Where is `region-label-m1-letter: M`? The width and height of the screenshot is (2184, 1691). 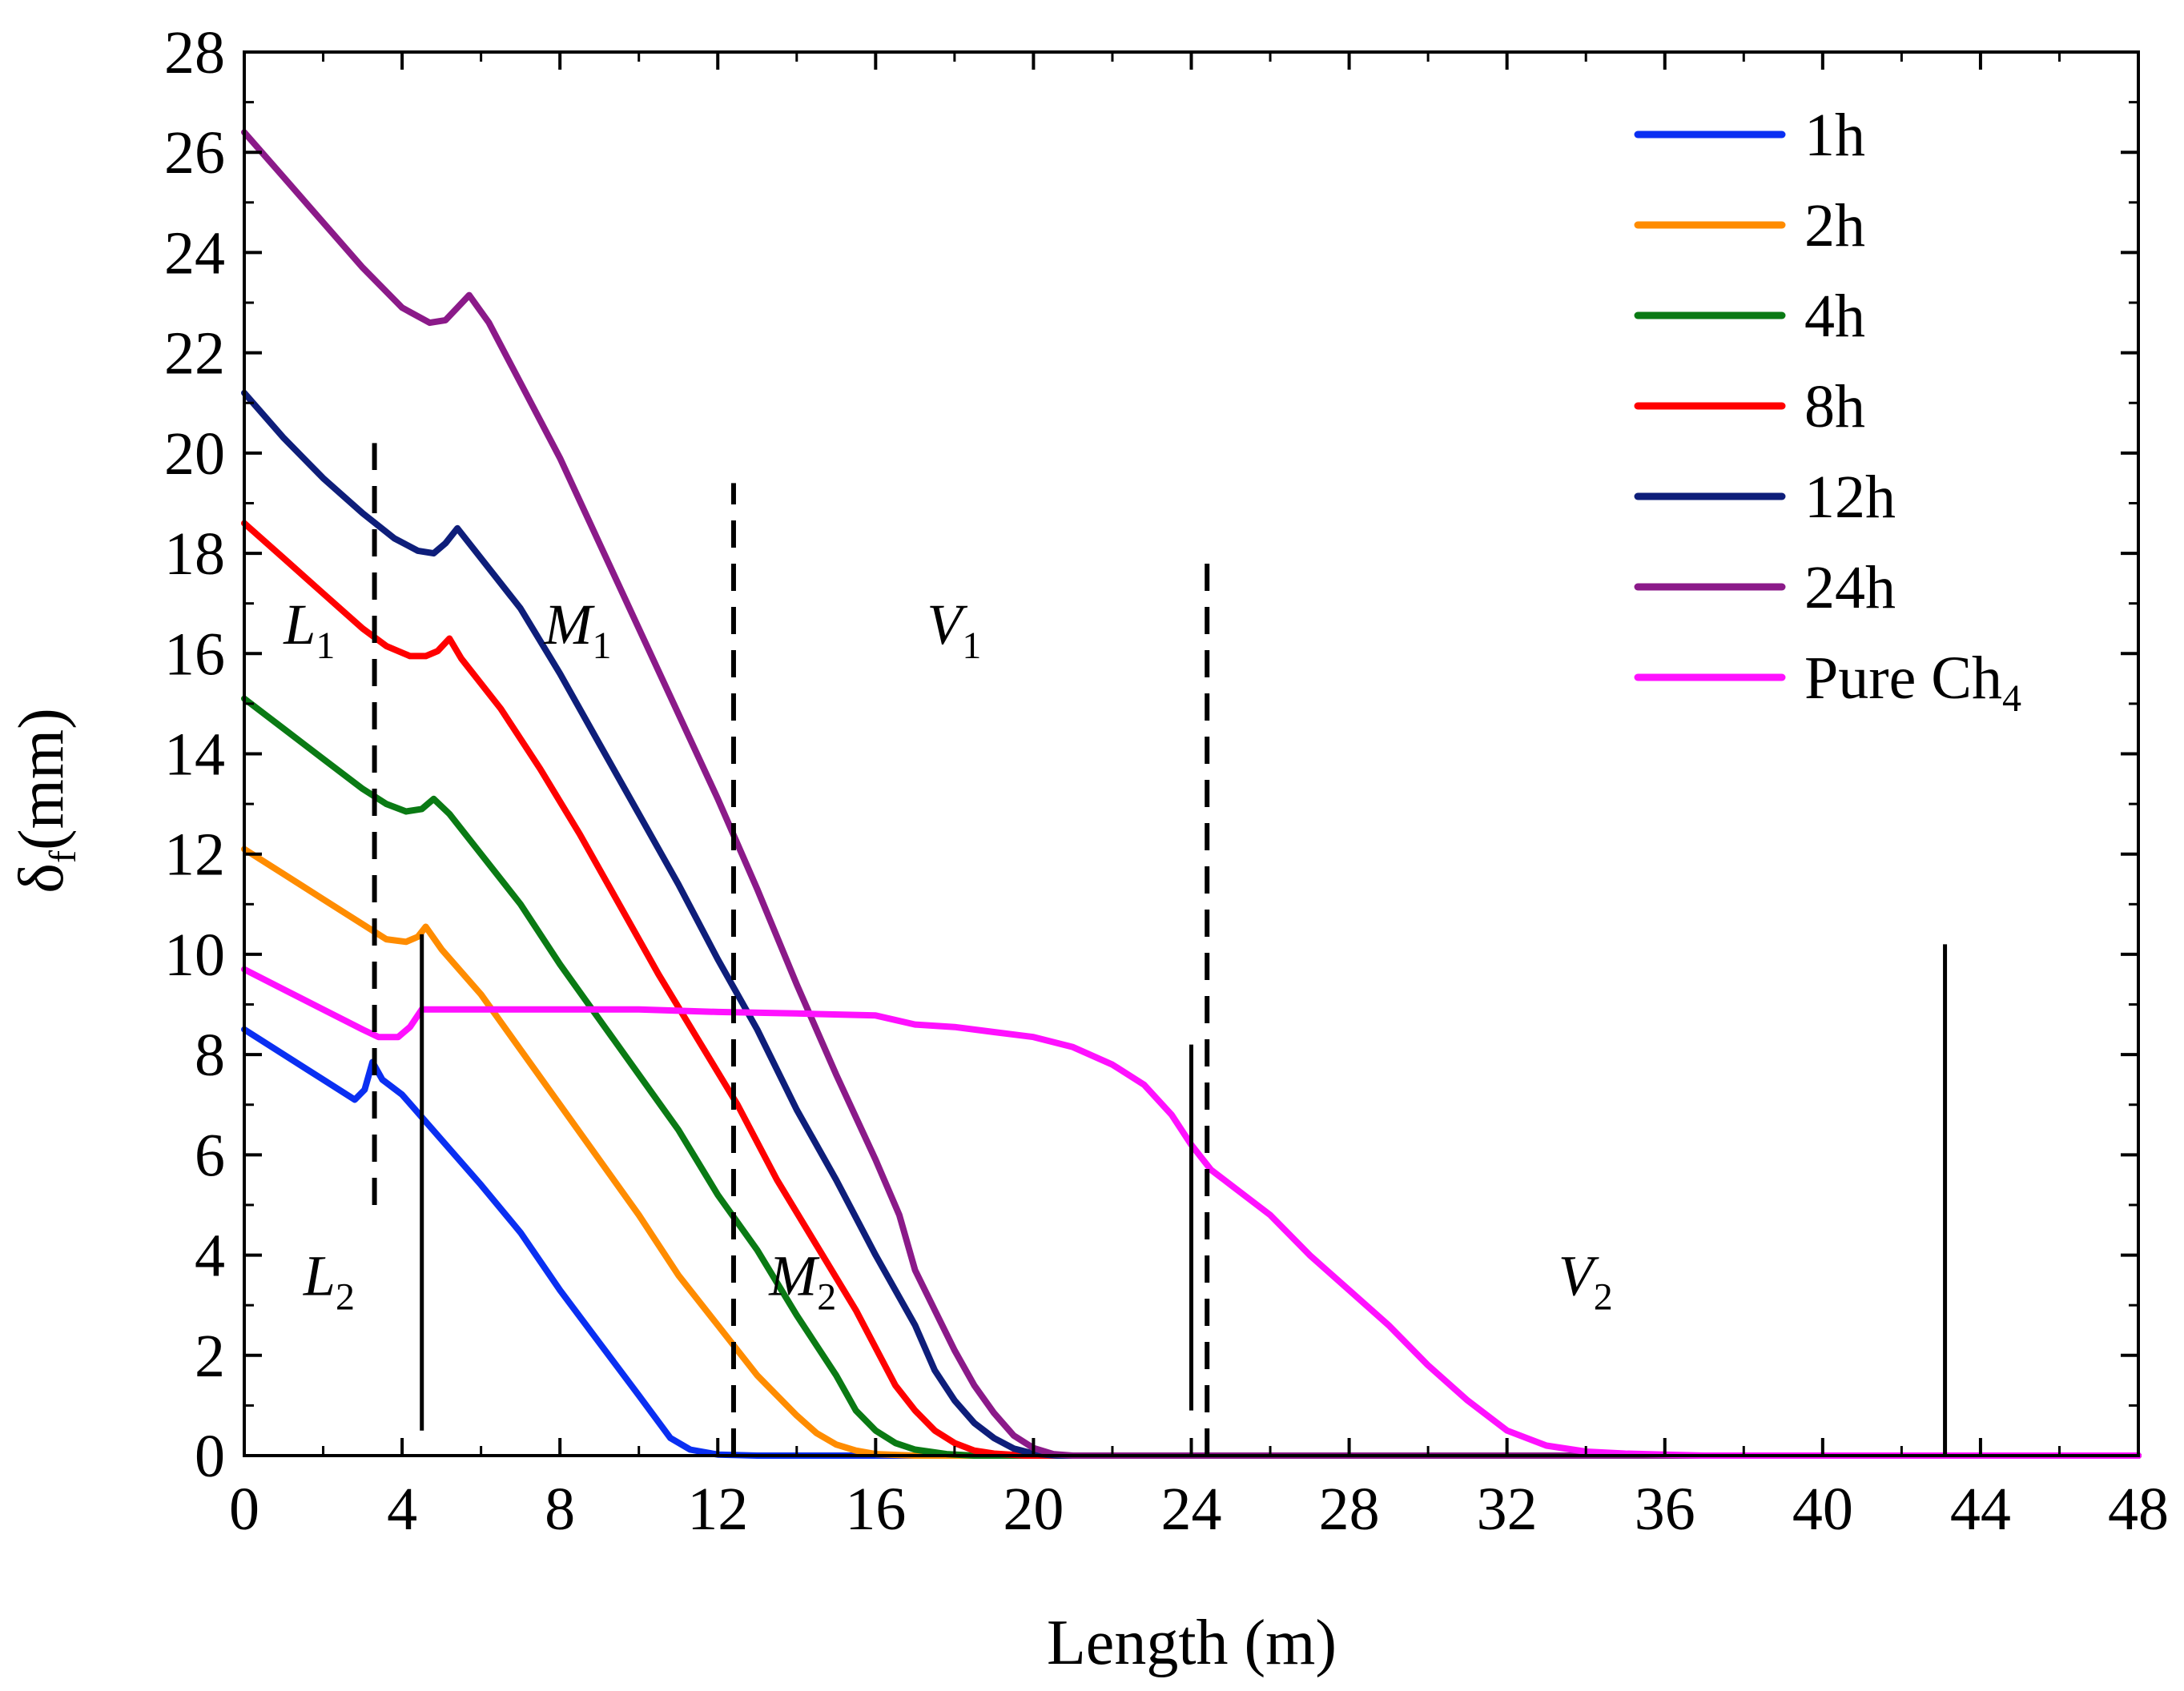 region-label-m1-letter: M is located at coordinates (569, 624).